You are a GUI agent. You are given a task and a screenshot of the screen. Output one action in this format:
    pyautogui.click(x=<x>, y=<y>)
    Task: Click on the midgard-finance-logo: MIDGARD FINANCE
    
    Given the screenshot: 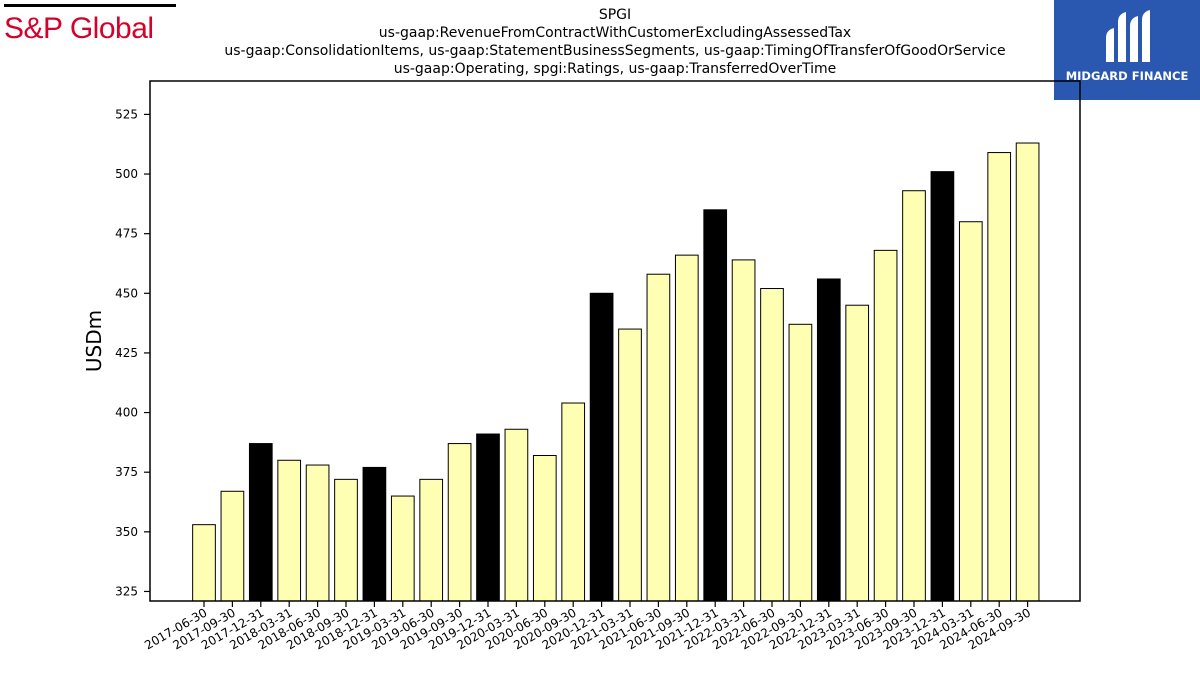 What is the action you would take?
    pyautogui.click(x=1127, y=50)
    